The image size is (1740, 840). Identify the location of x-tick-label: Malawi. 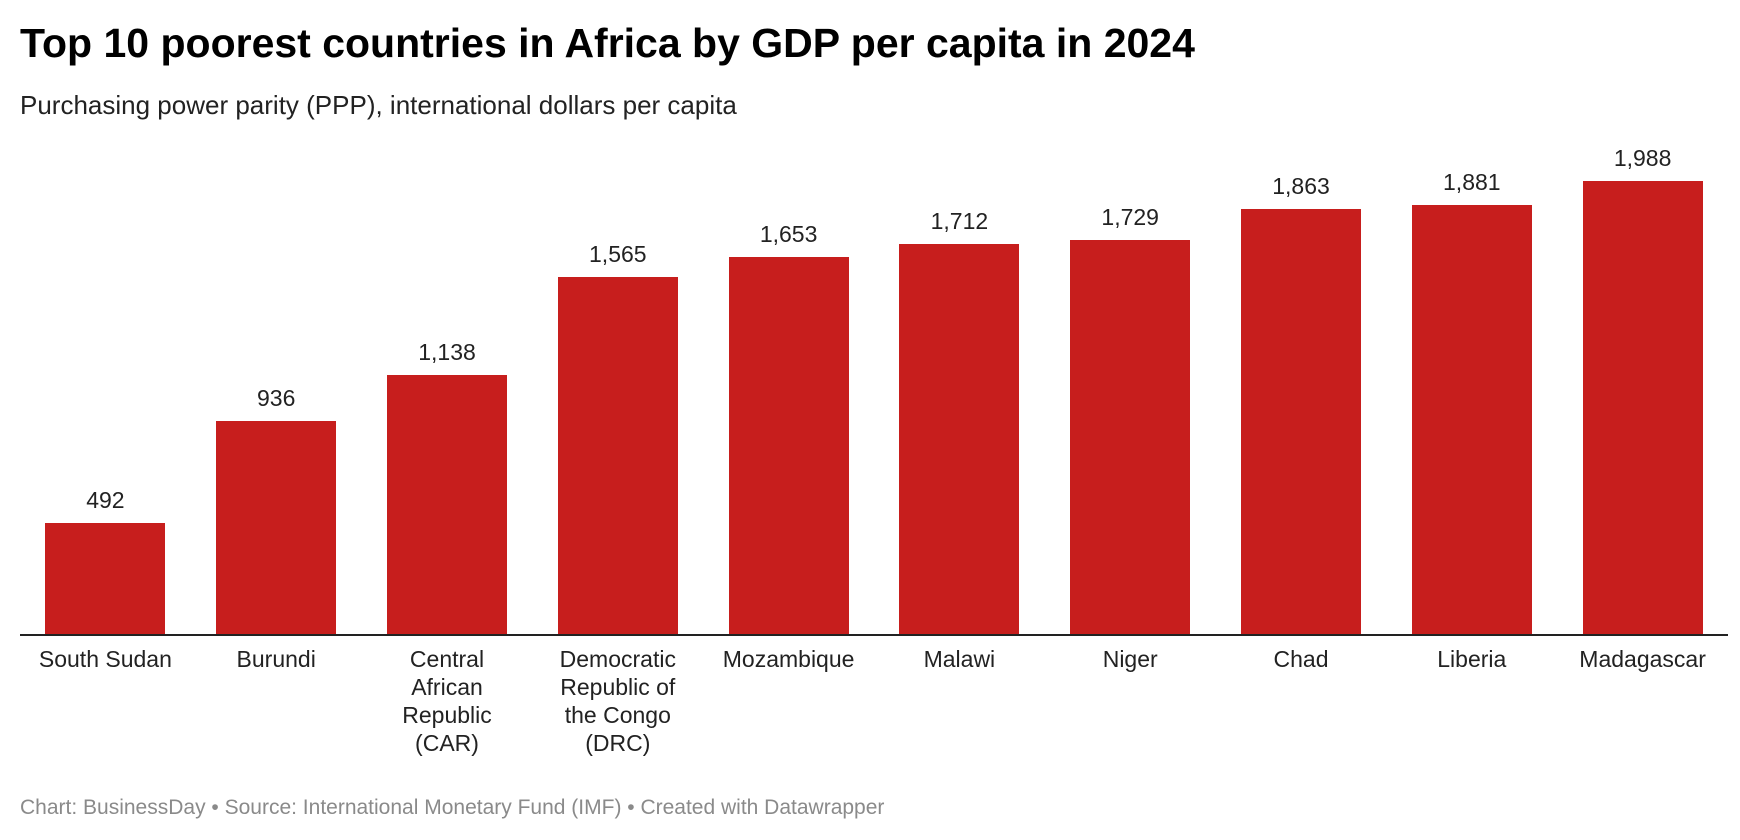
(959, 659).